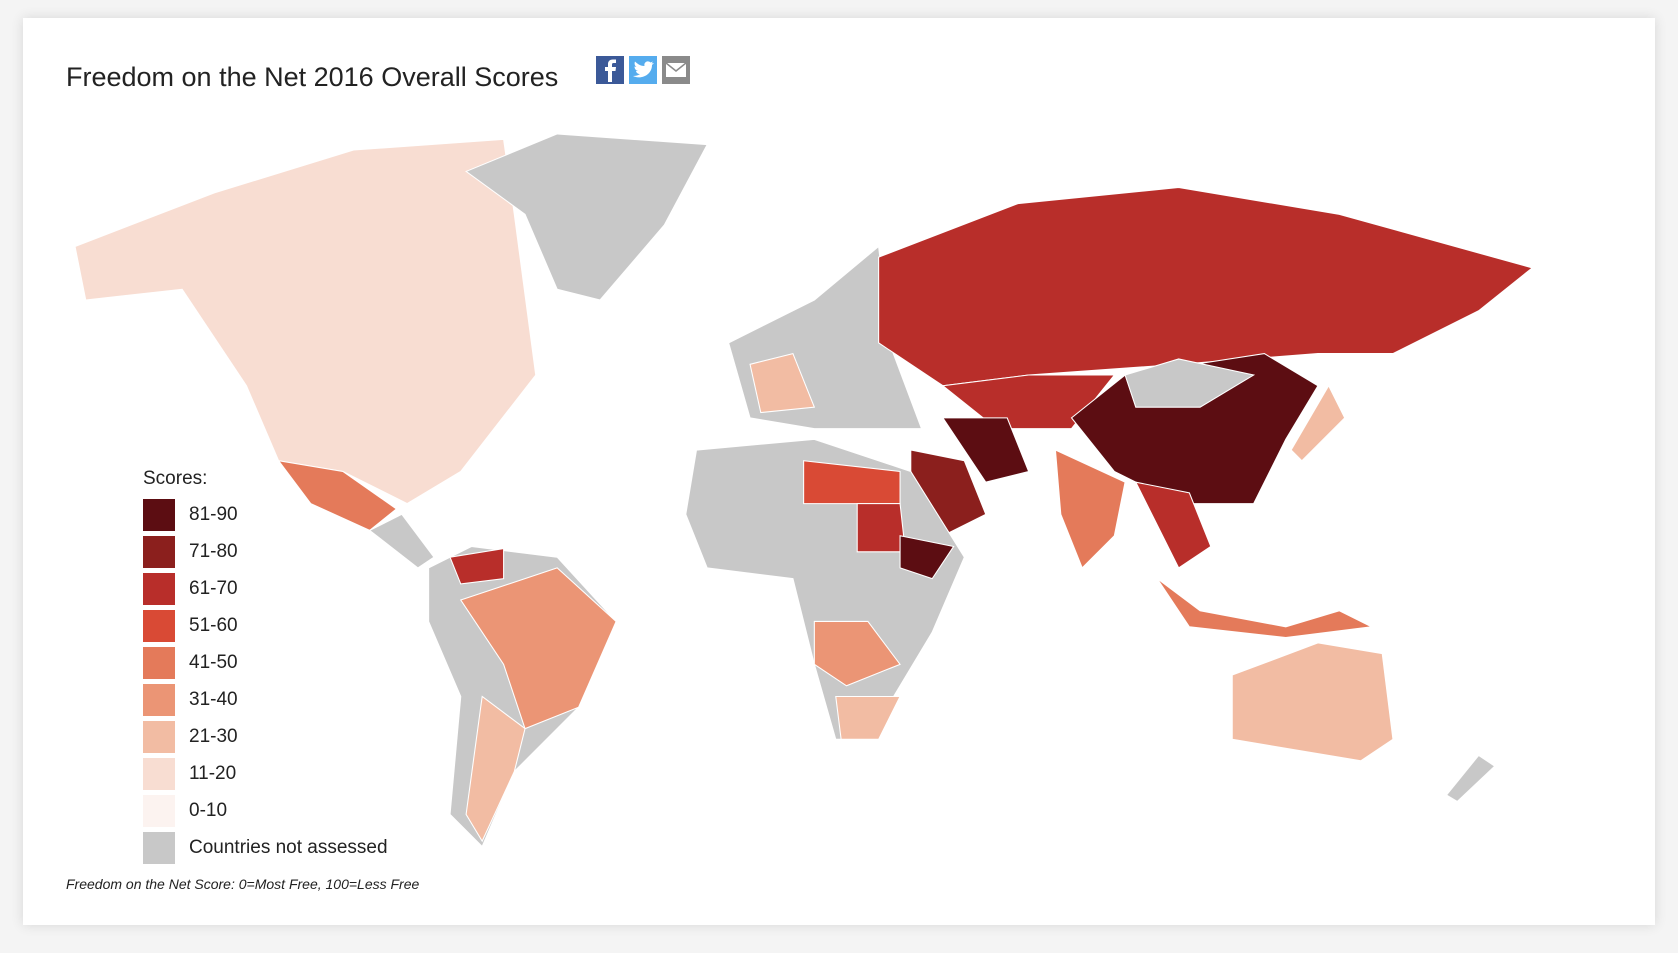 The image size is (1678, 953). I want to click on facebook-icon, so click(610, 70).